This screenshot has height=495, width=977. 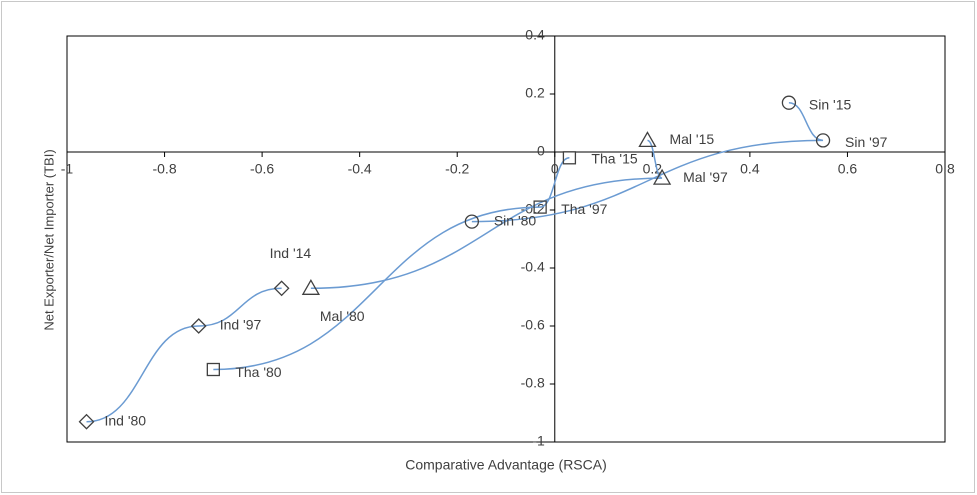 I want to click on x-tick-label: 0.8, so click(x=945, y=169).